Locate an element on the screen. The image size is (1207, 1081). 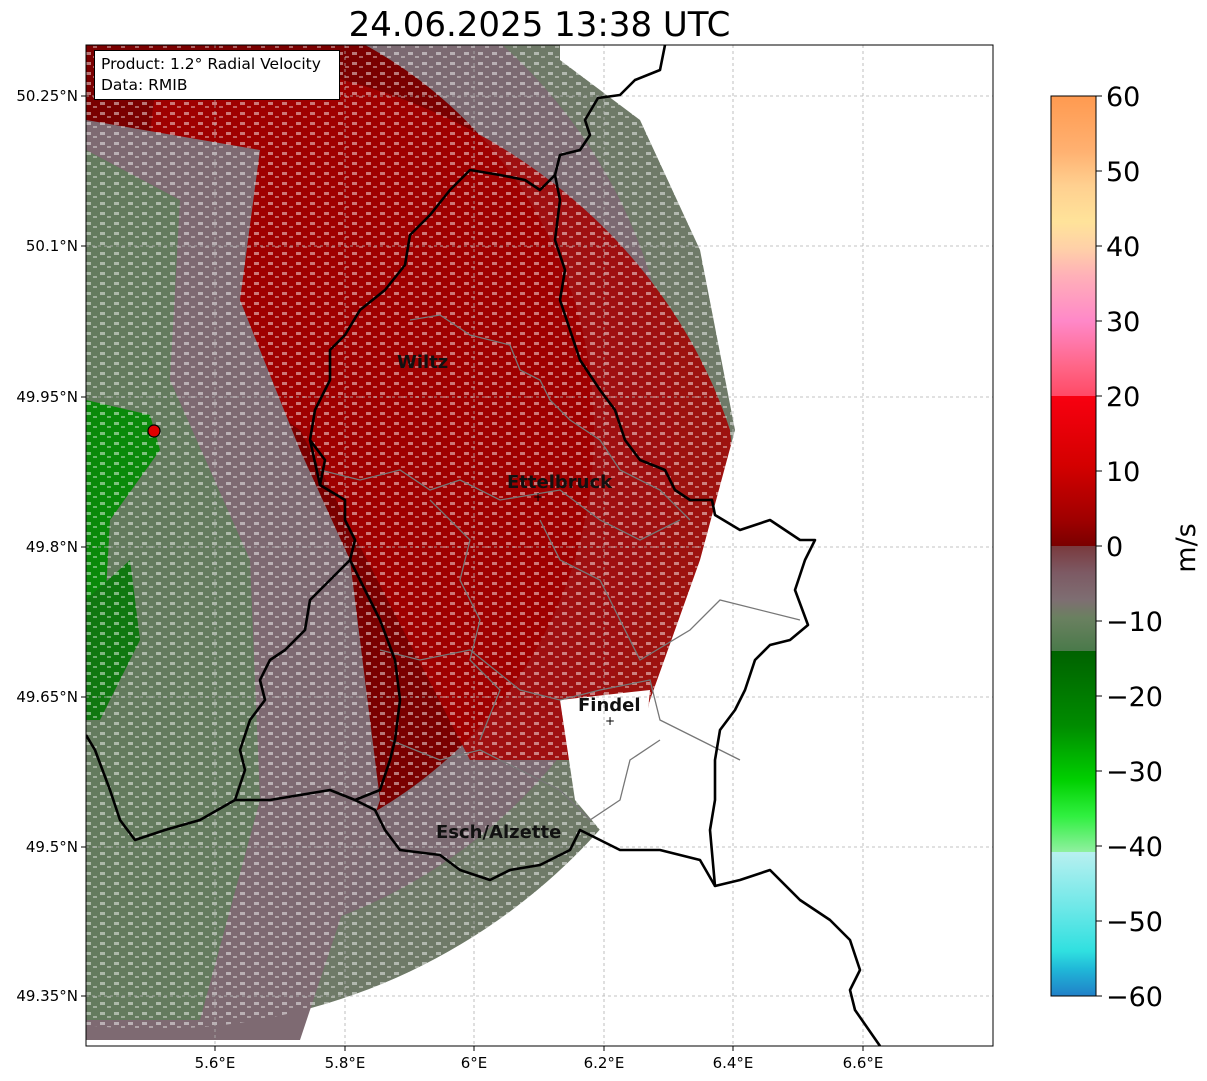
colorbar-tick-label: 50 is located at coordinates (1123, 172).